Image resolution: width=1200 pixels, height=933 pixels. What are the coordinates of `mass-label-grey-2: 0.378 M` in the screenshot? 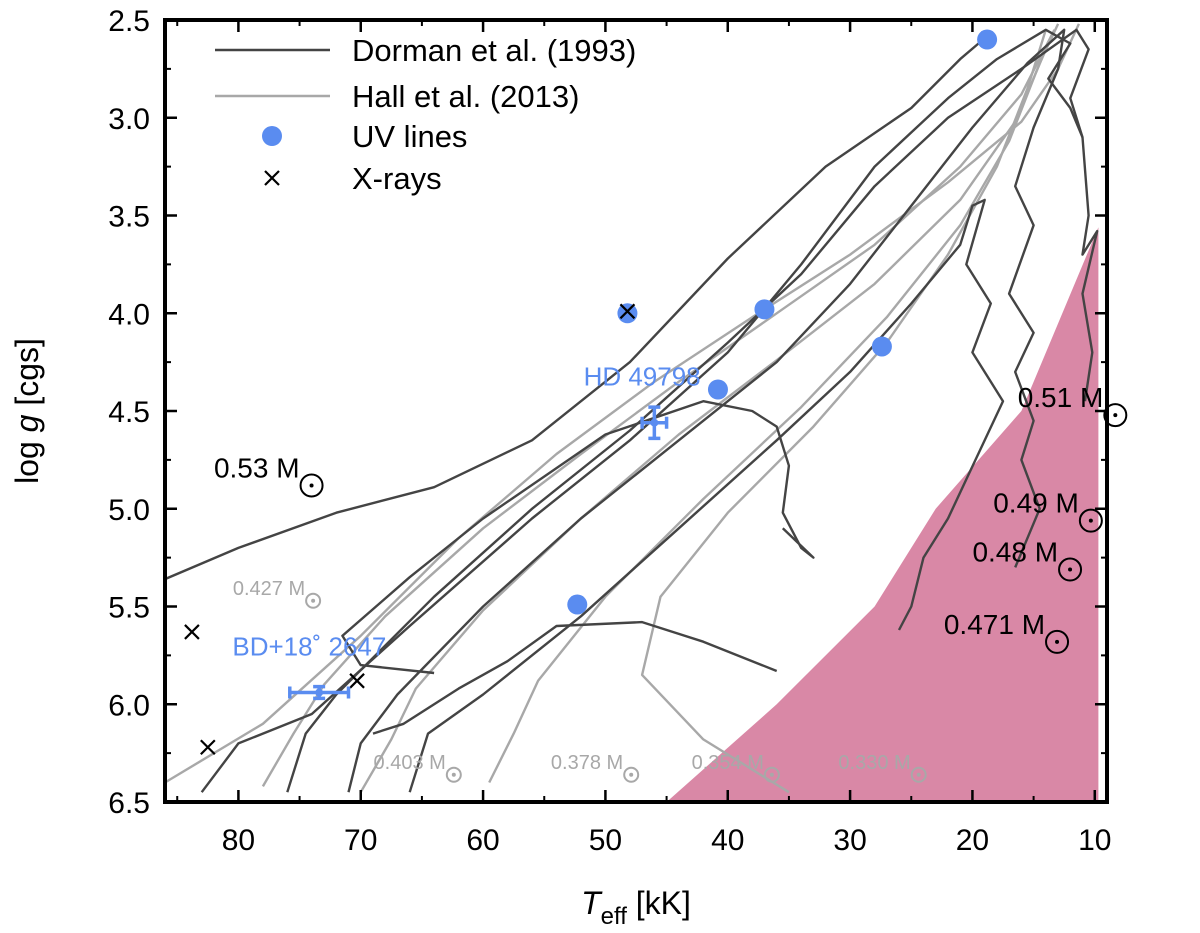 It's located at (587, 763).